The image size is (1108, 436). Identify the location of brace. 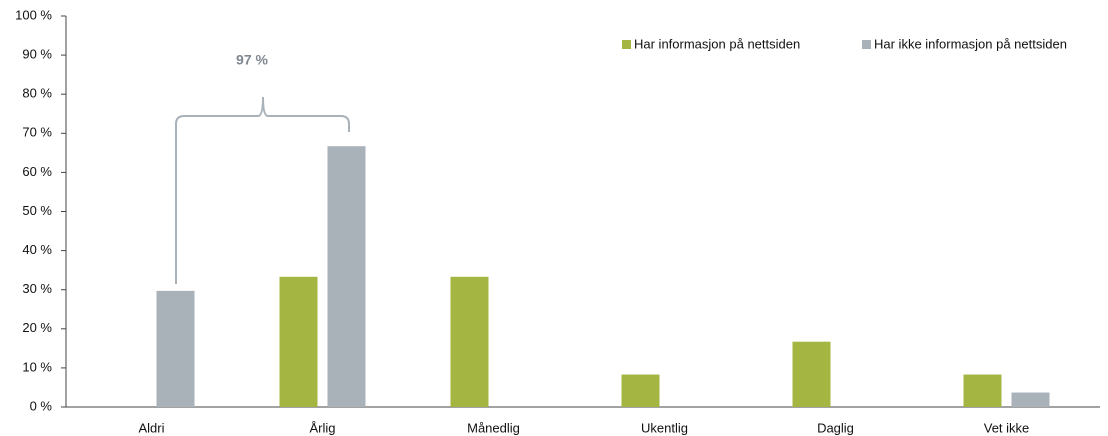
(262, 190).